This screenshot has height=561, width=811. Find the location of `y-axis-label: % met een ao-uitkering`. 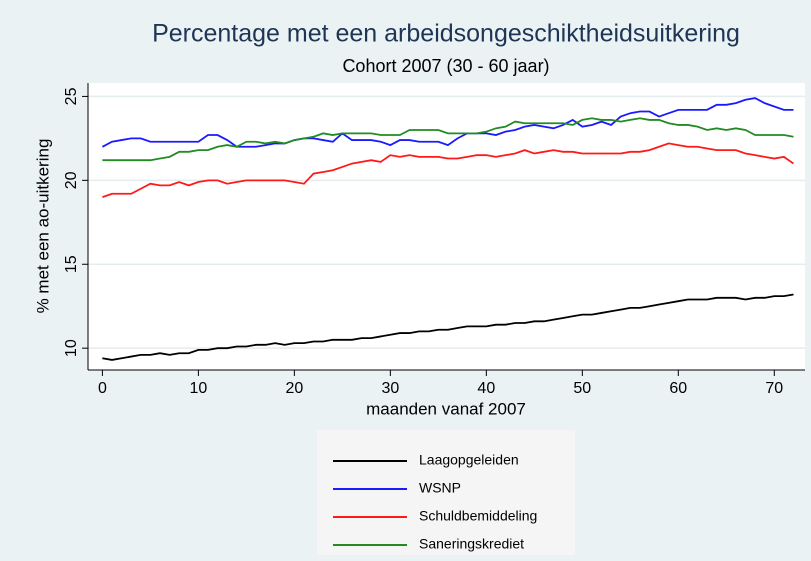

y-axis-label: % met een ao-uitkering is located at coordinates (42, 226).